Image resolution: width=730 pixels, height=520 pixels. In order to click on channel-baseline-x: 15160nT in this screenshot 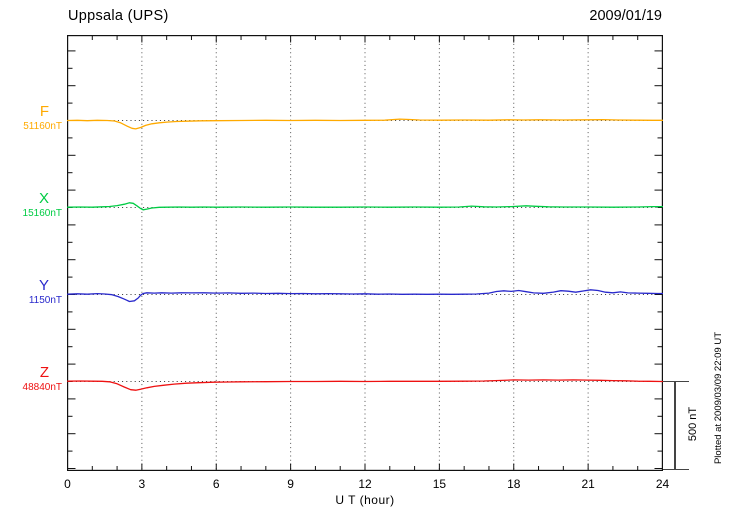, I will do `click(42, 213)`.